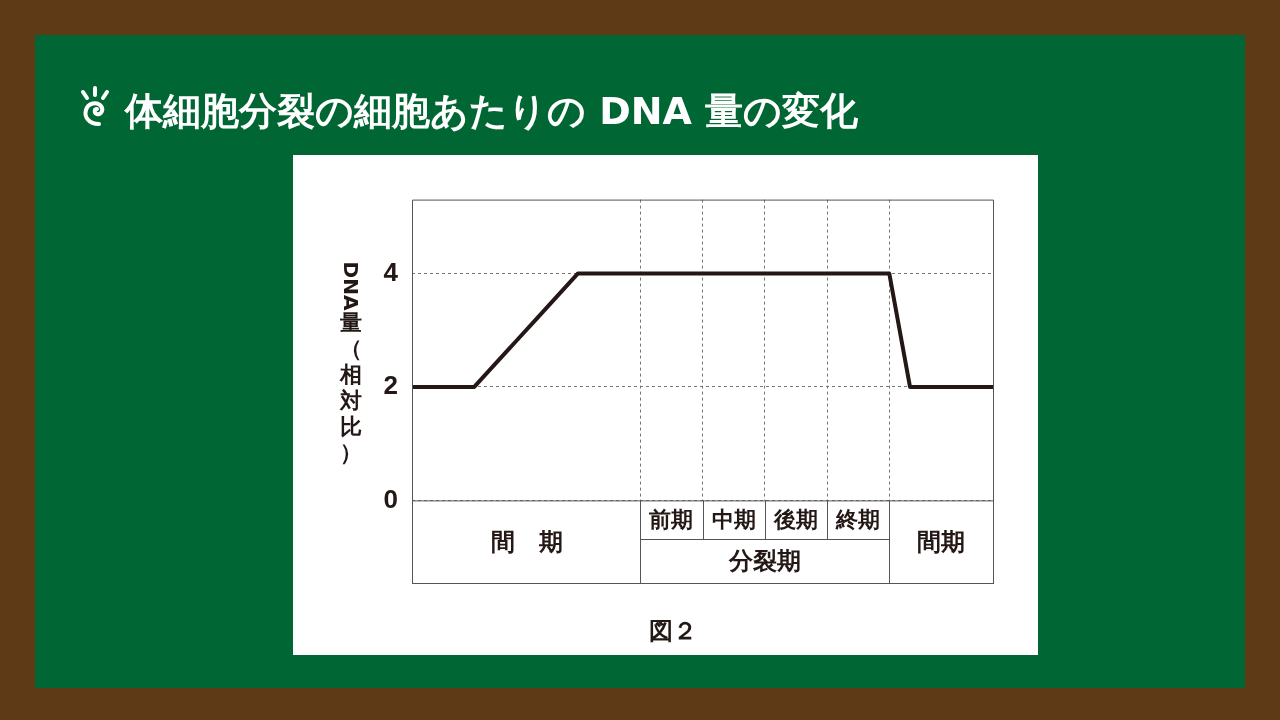 Image resolution: width=1280 pixels, height=720 pixels. I want to click on text: 前期, so click(672, 520).